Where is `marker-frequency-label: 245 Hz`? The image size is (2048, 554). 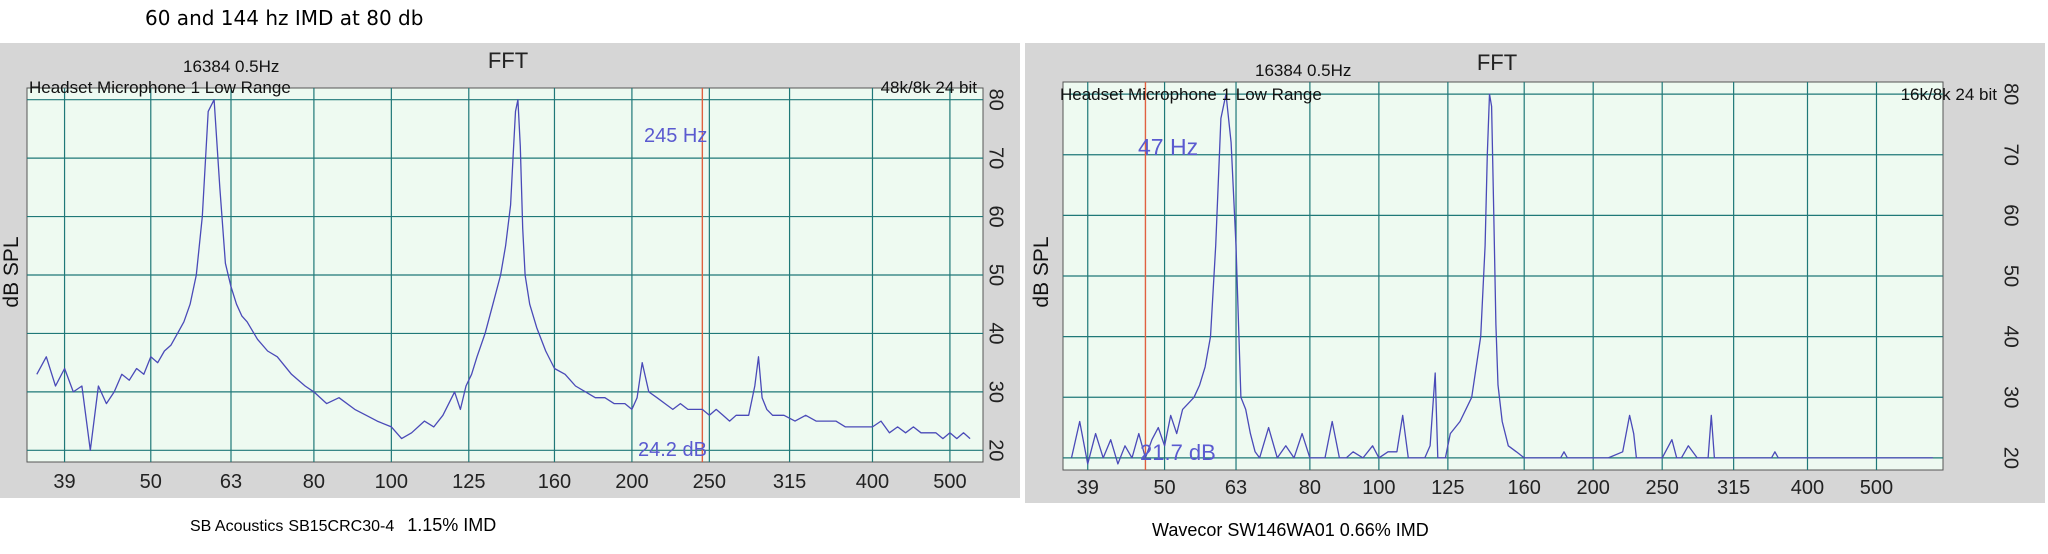
marker-frequency-label: 245 Hz is located at coordinates (675, 136).